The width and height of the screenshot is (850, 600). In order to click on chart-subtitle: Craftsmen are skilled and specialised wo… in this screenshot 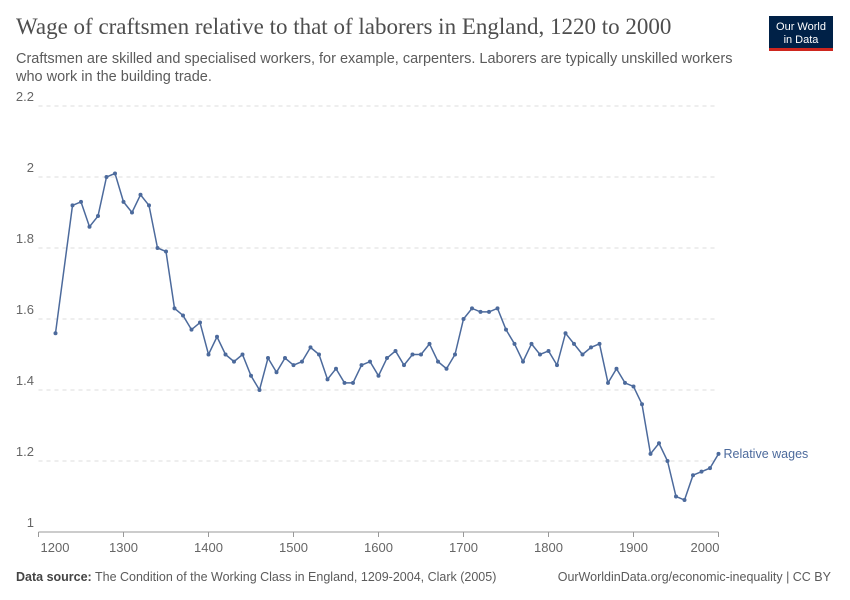, I will do `click(374, 59)`.